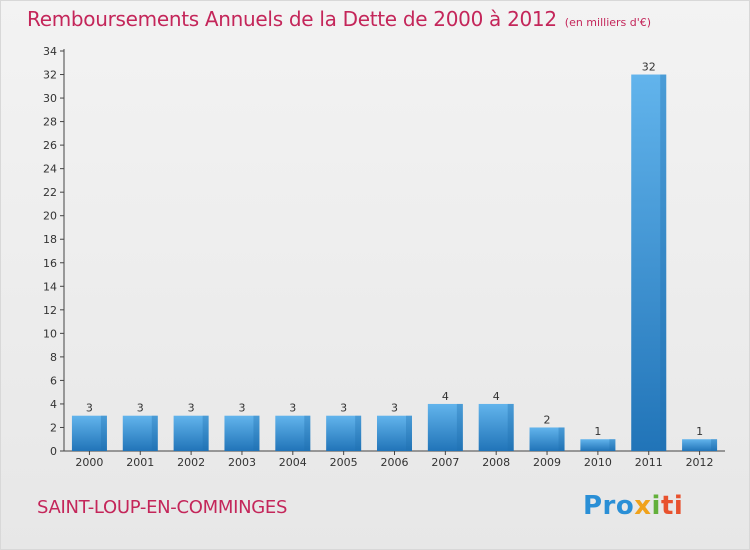  I want to click on y-tick-label: 28, so click(50, 122).